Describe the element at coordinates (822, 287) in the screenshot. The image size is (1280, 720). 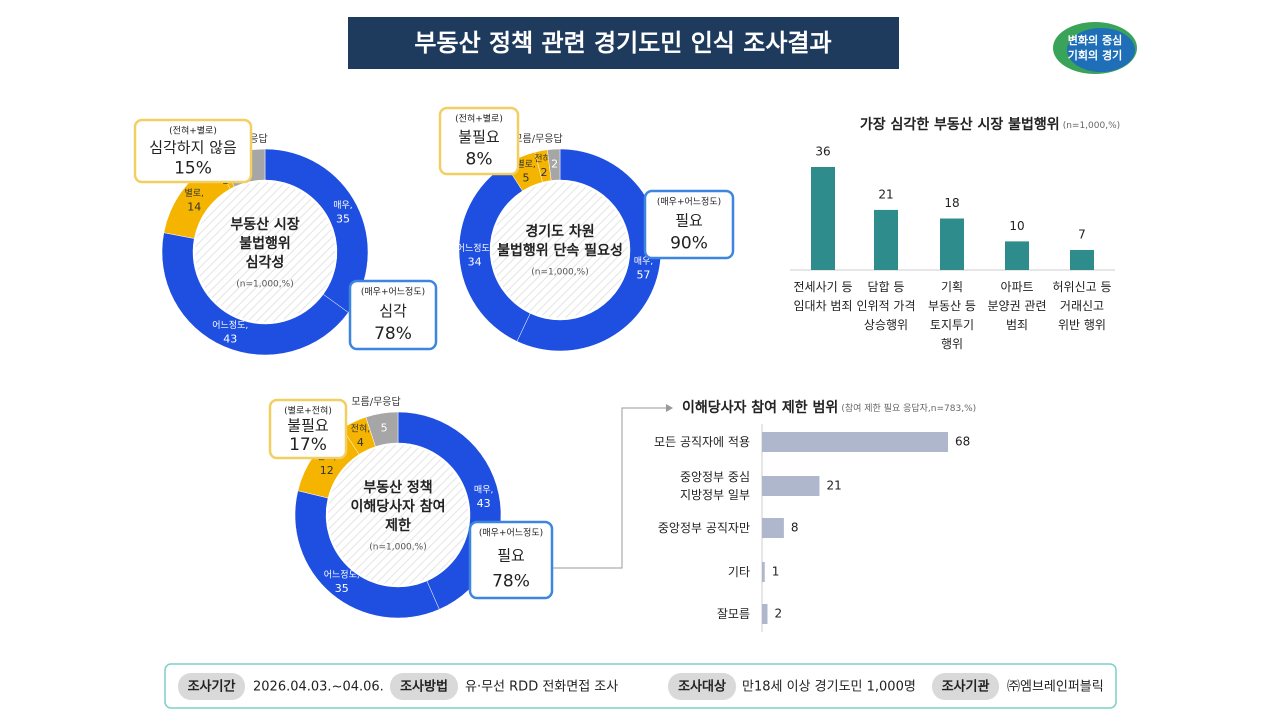
I see `x-tick-label-line: 전세사기 등` at that location.